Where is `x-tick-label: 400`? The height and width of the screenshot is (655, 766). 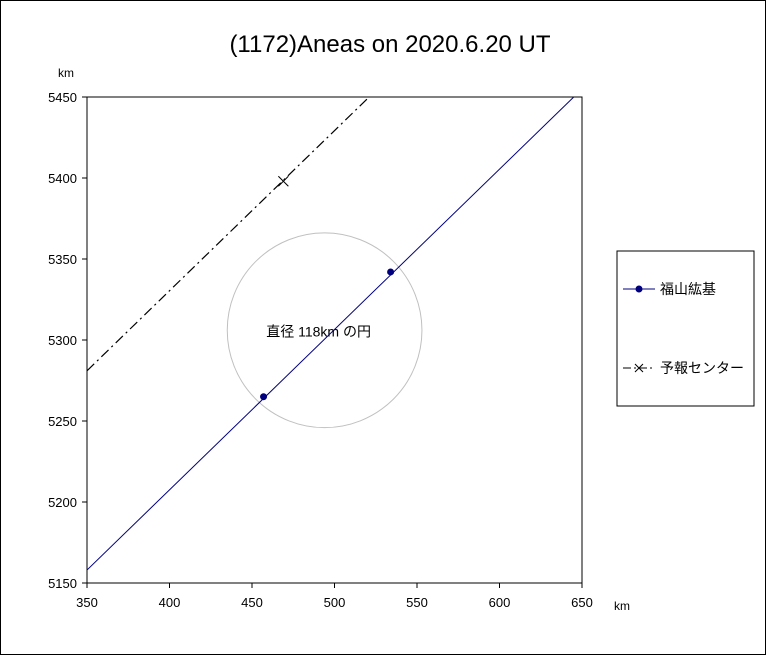
x-tick-label: 400 is located at coordinates (170, 602).